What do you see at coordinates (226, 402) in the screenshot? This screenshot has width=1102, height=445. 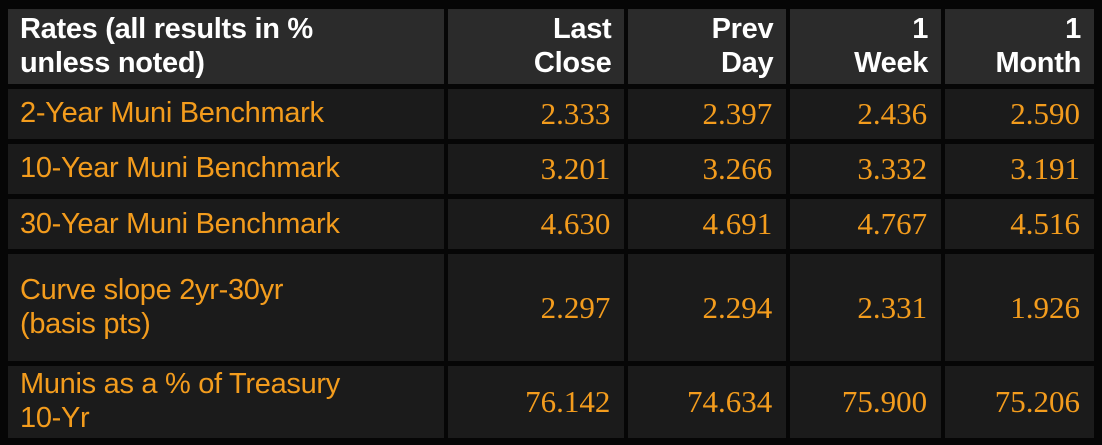 I see `row-label: Munis as a % of Treasury 10-Yr` at bounding box center [226, 402].